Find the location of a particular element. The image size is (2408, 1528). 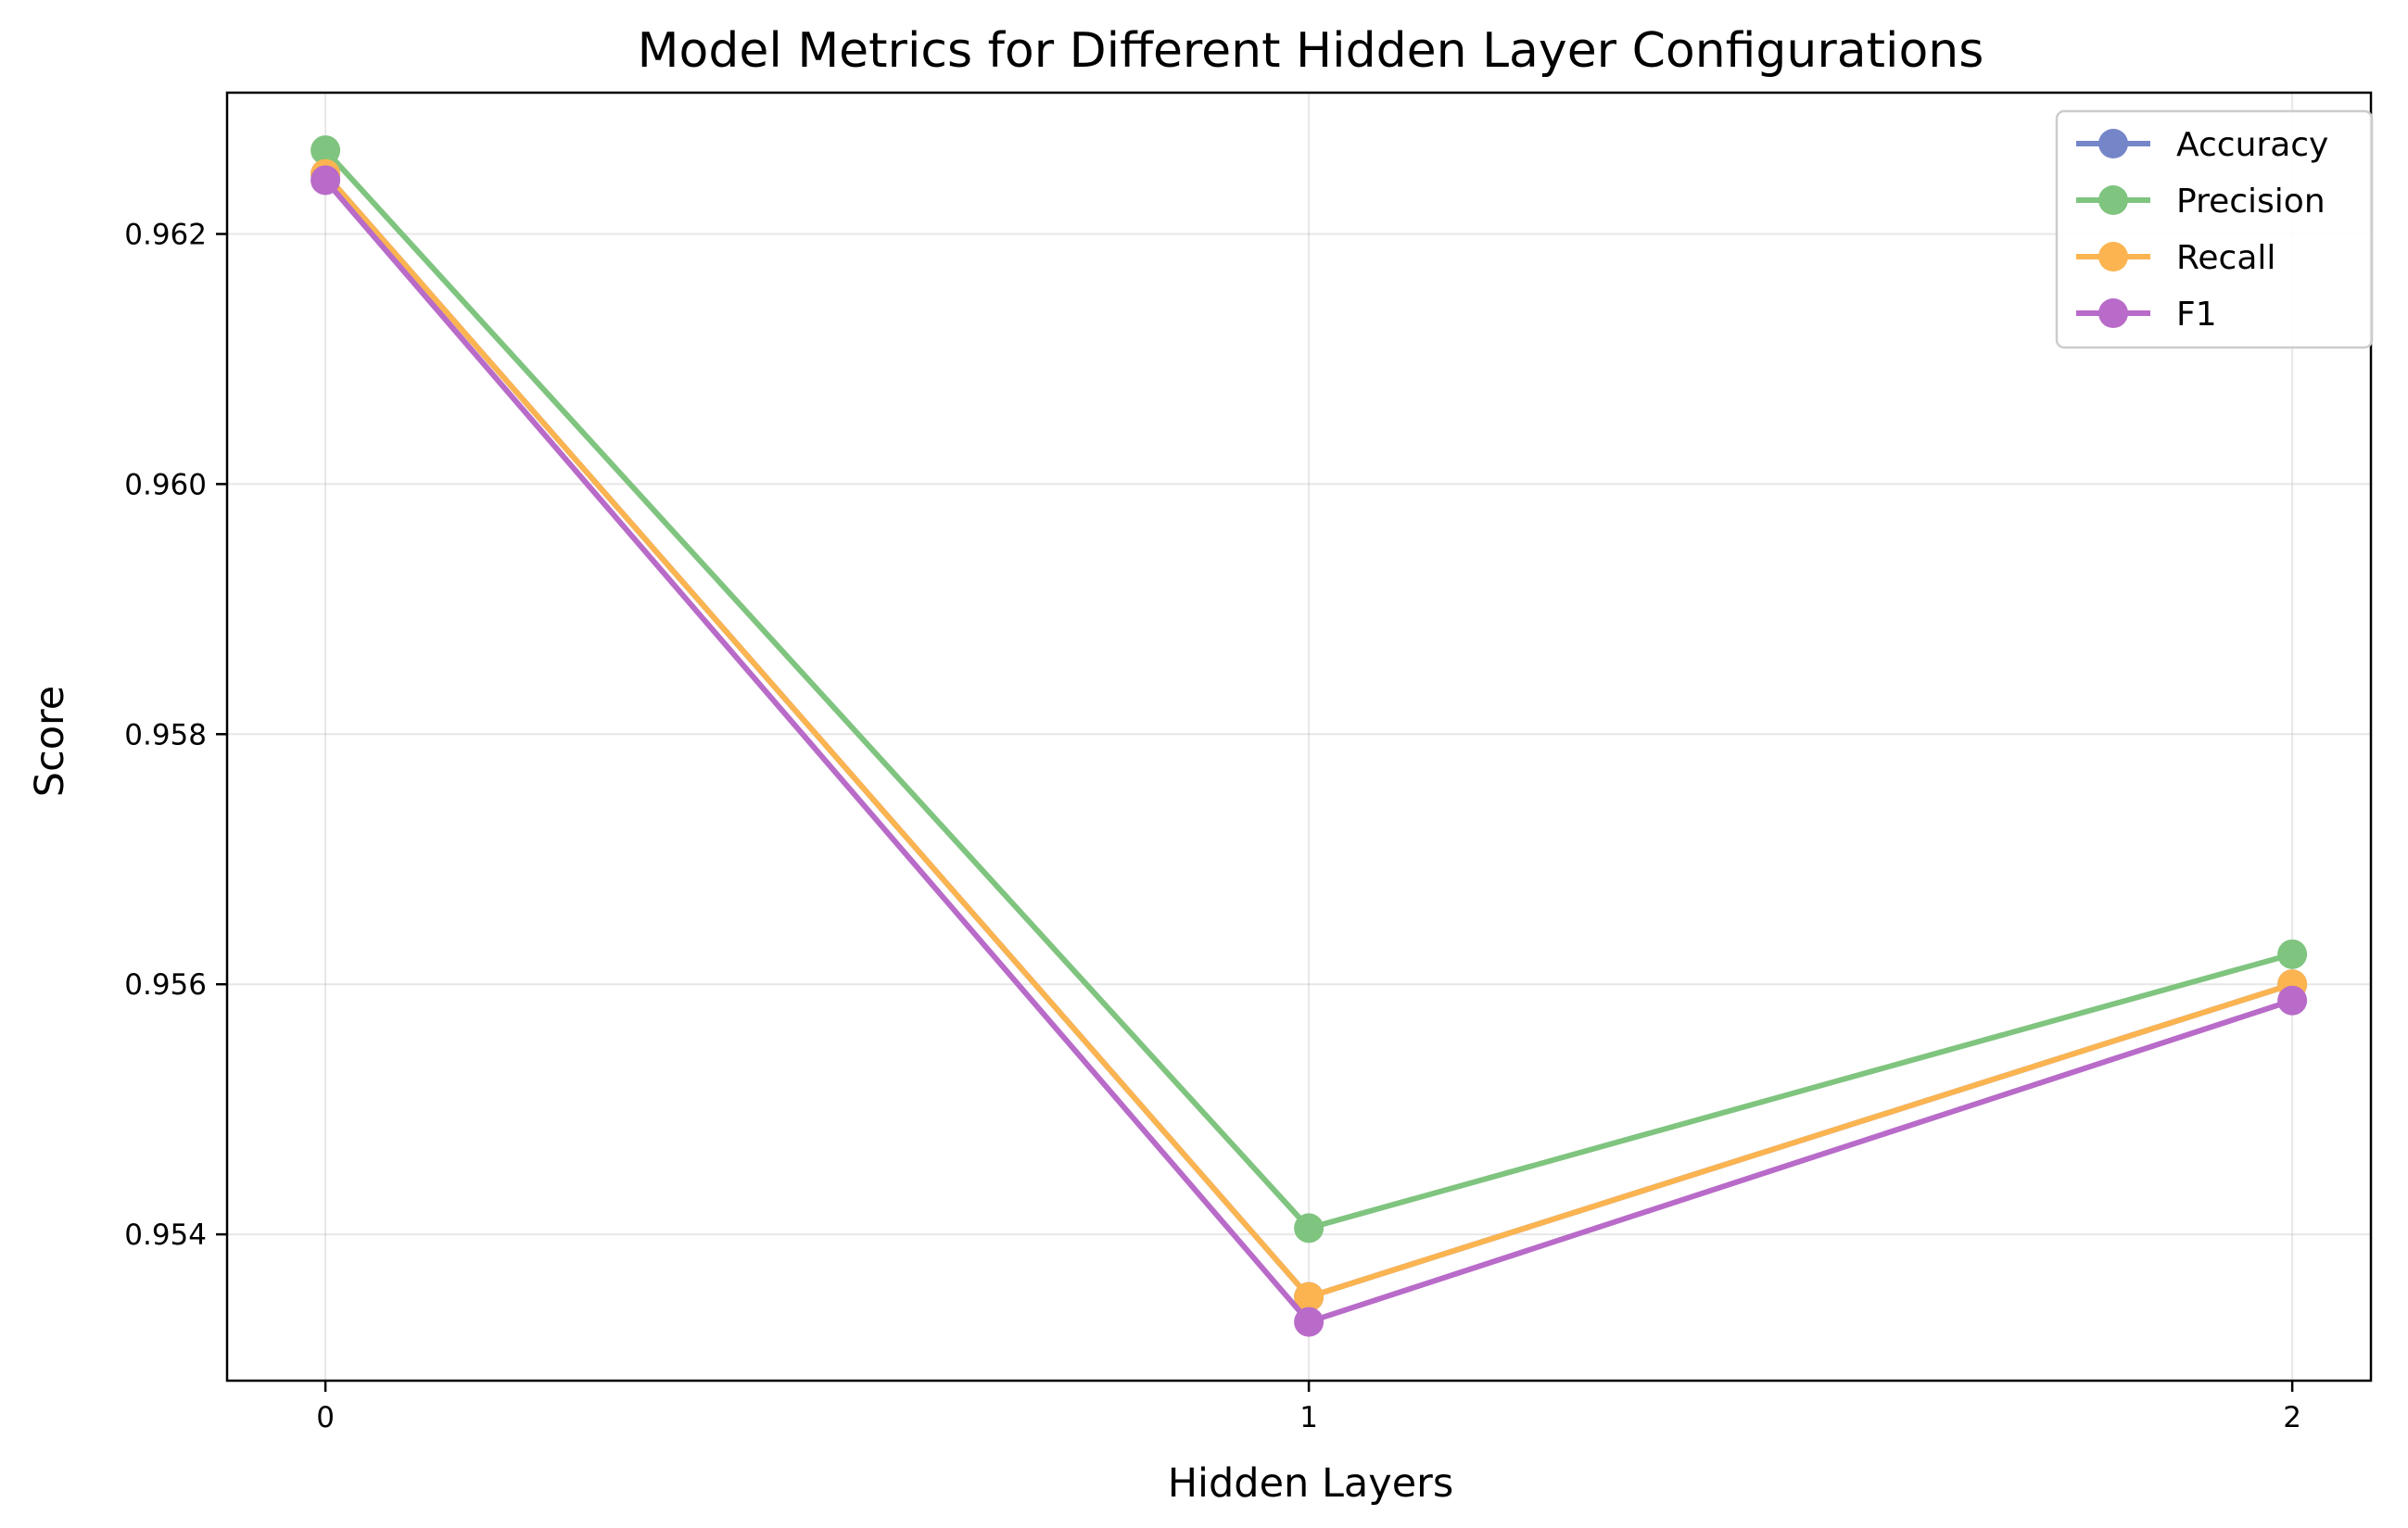

legend-label-recall: Recall is located at coordinates (2225, 258).